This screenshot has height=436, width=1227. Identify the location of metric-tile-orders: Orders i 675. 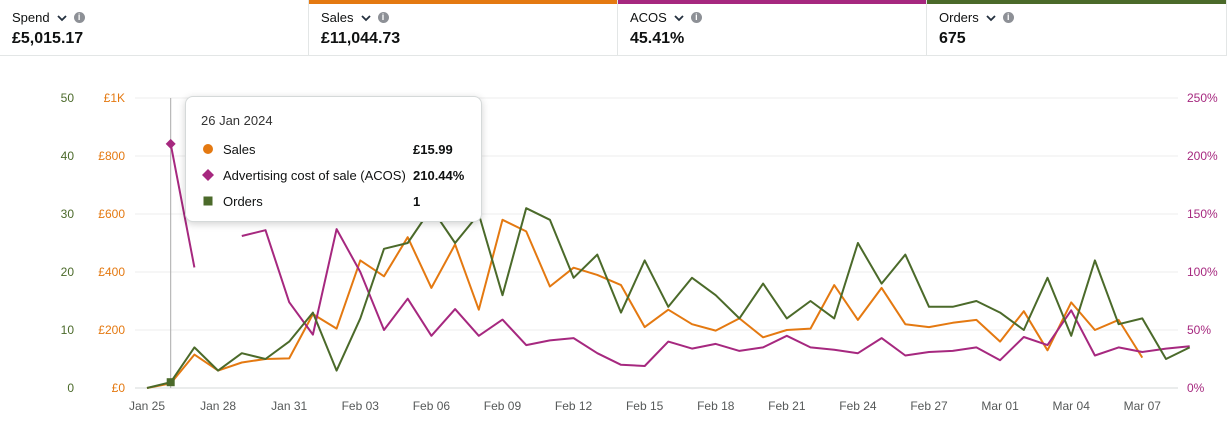
(1077, 28).